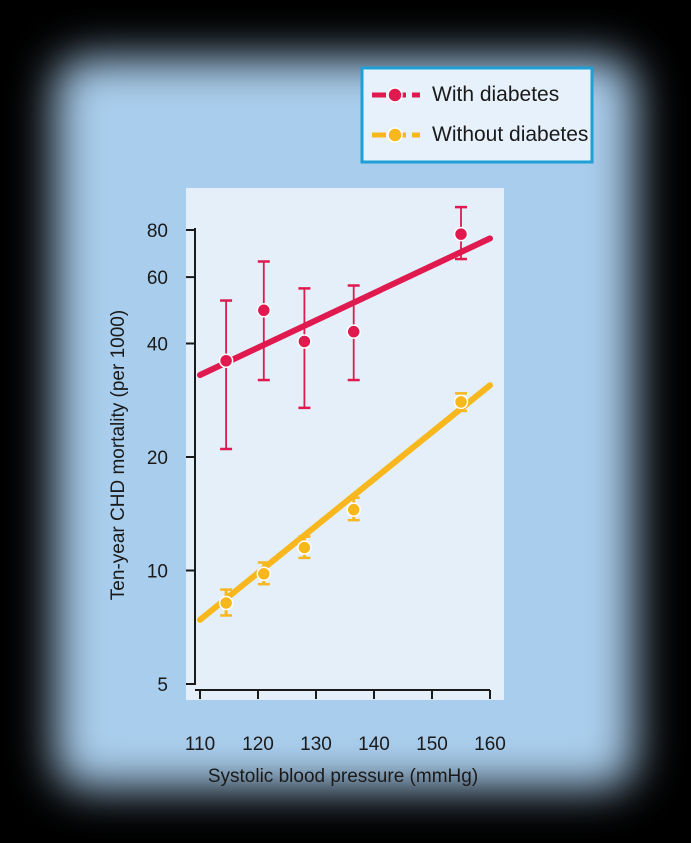  Describe the element at coordinates (345, 722) in the screenshot. I see `x-ticks: 110 120 130 140 150 160` at that location.